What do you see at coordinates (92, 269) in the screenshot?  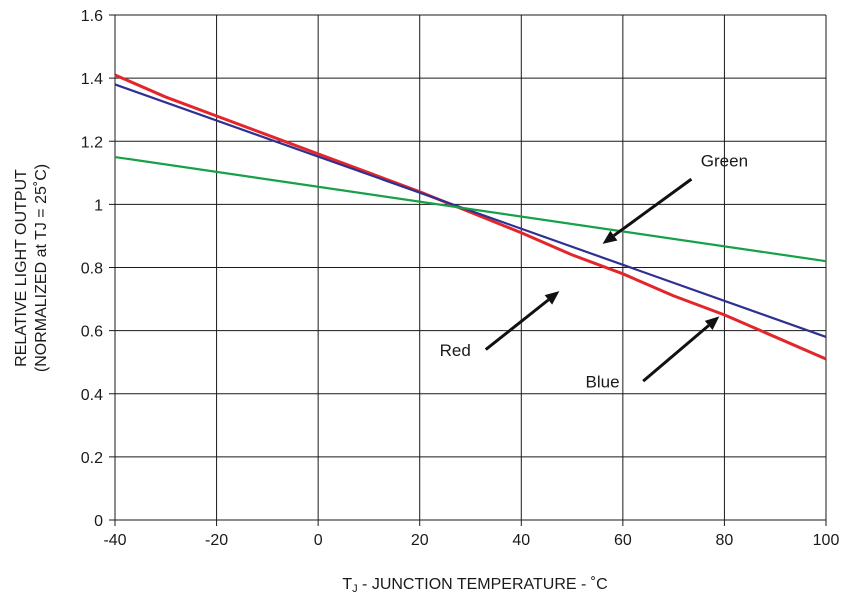 I see `y-tick-label: 0.8` at bounding box center [92, 269].